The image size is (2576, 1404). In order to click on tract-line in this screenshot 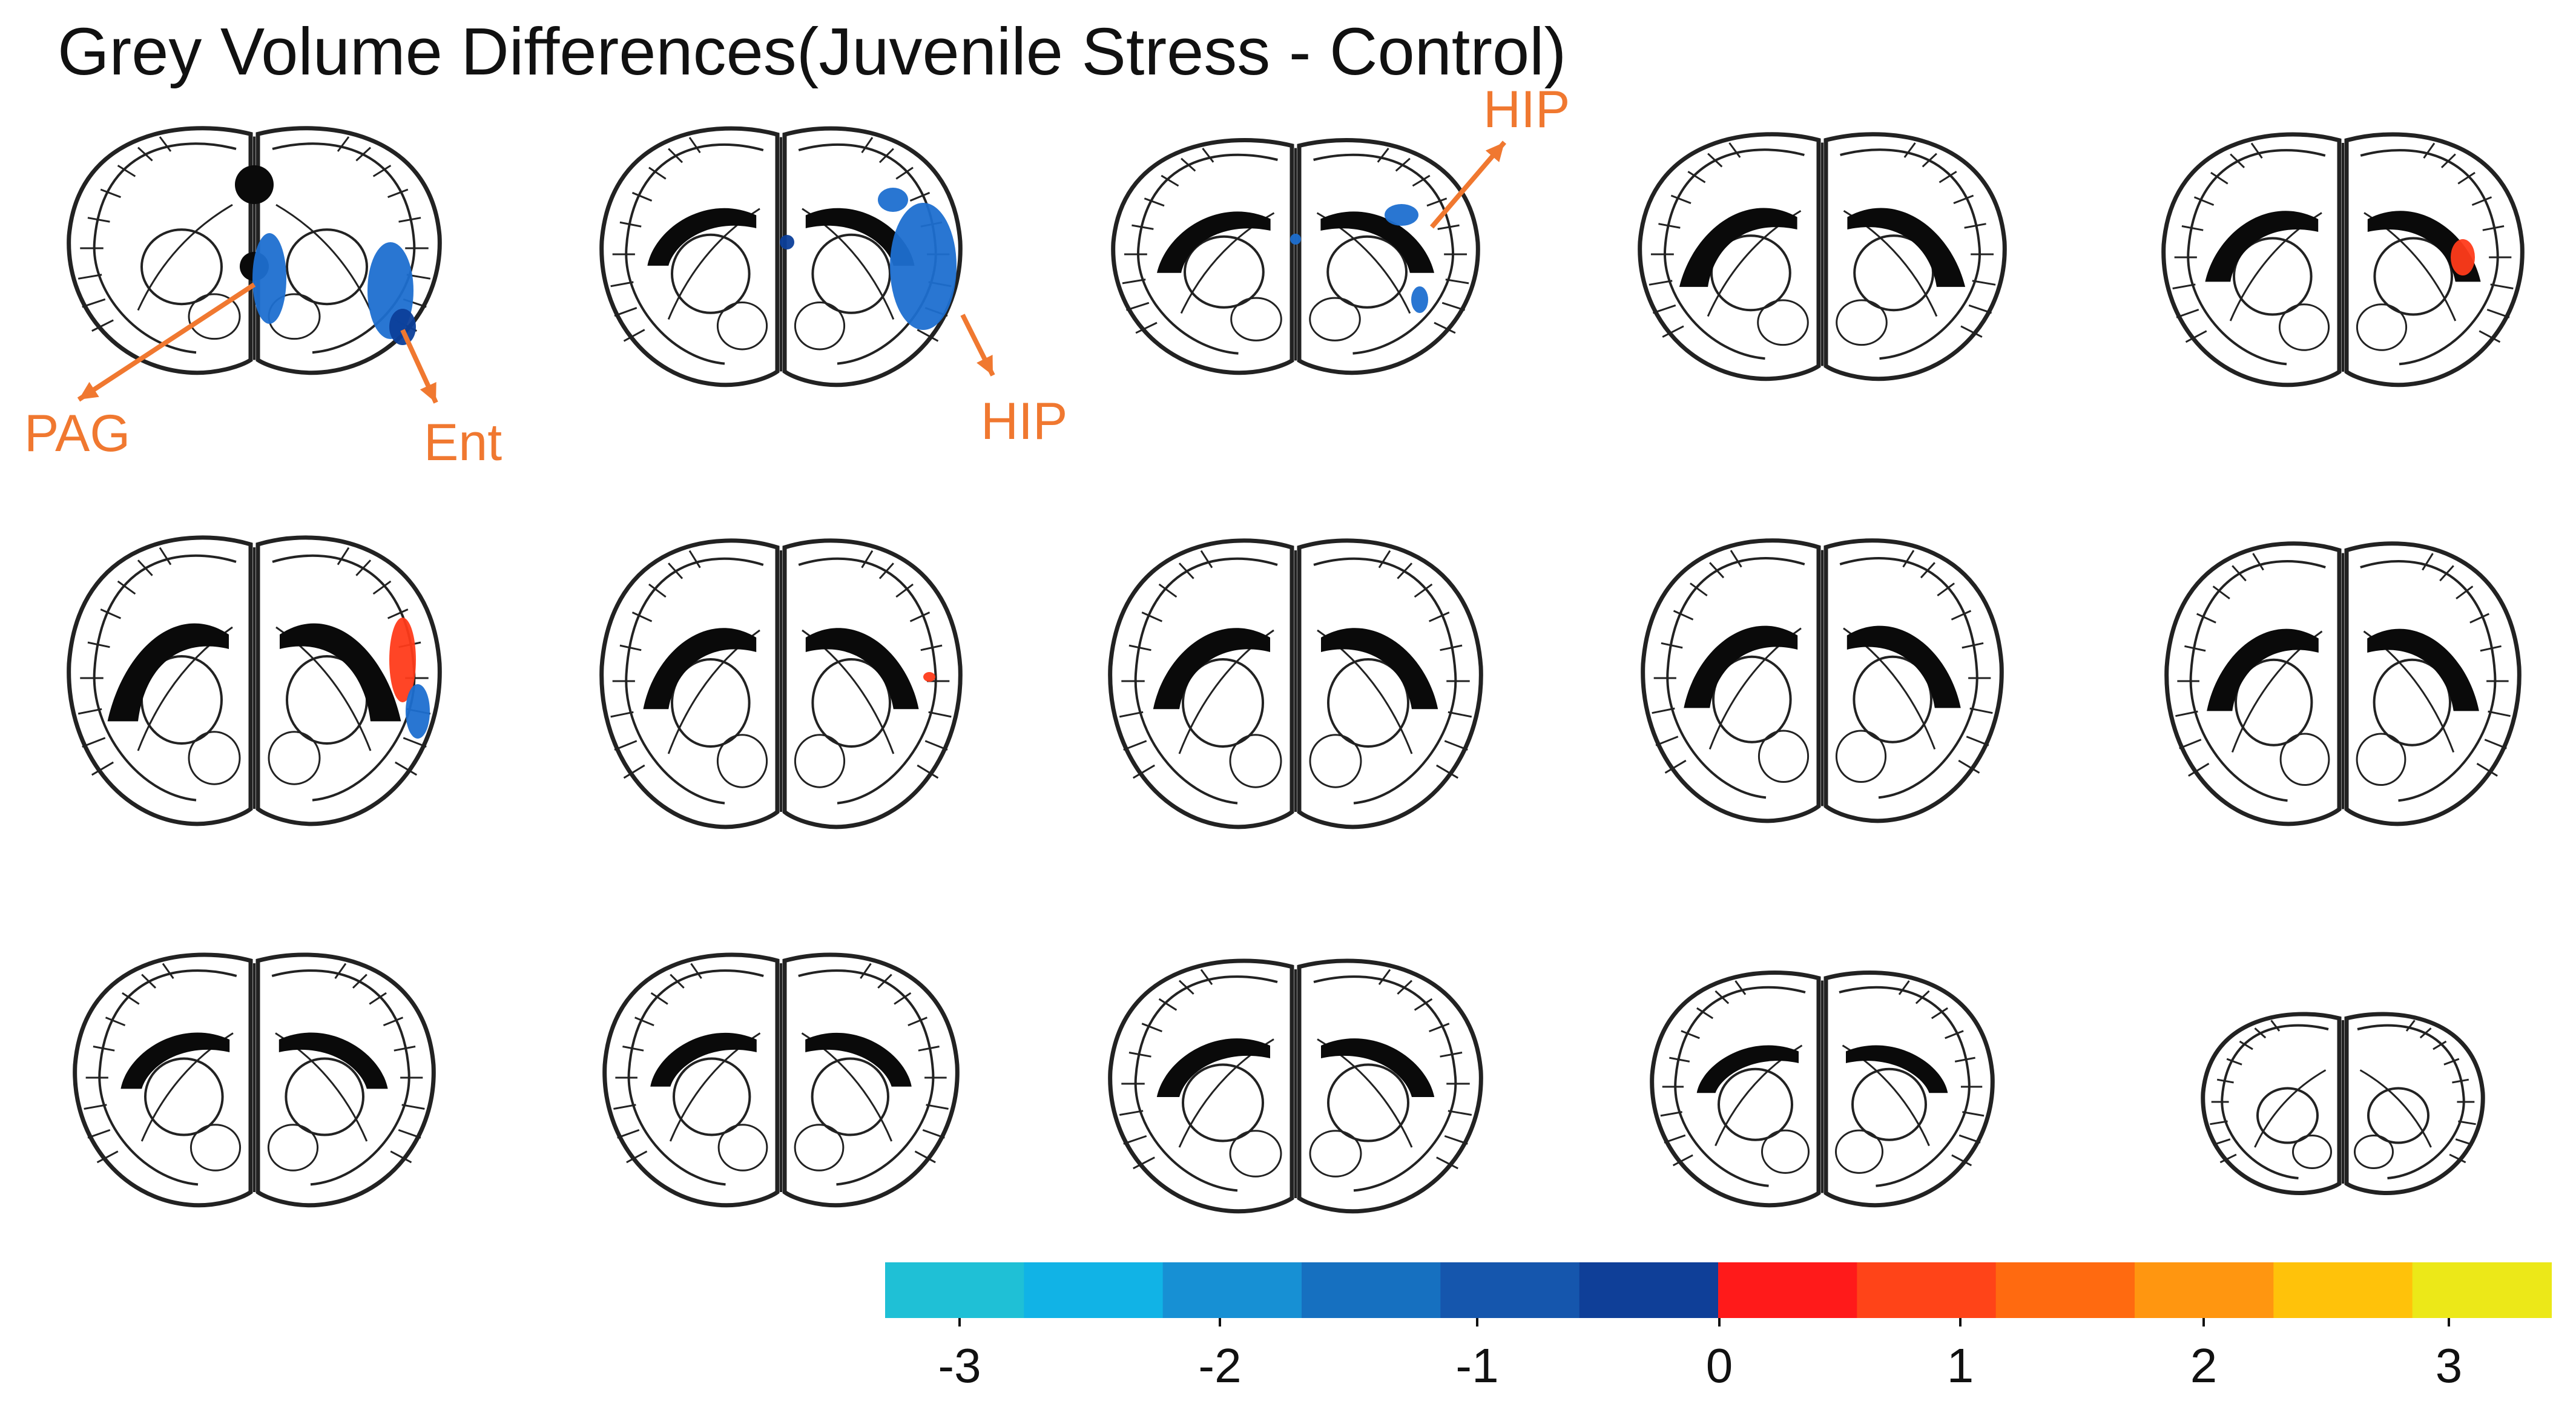, I will do `click(2290, 1108)`.